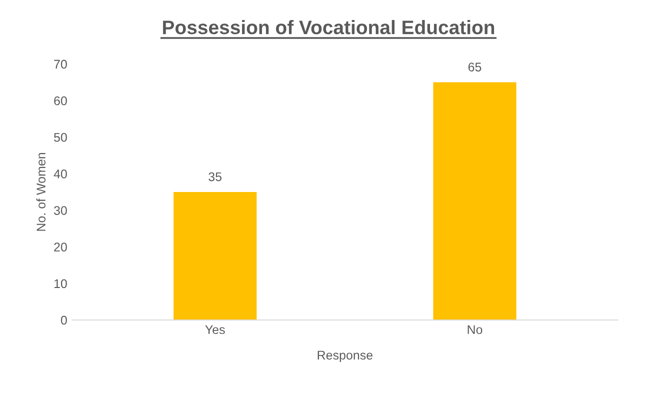  Describe the element at coordinates (60, 137) in the screenshot. I see `y-tick-label: 50` at that location.